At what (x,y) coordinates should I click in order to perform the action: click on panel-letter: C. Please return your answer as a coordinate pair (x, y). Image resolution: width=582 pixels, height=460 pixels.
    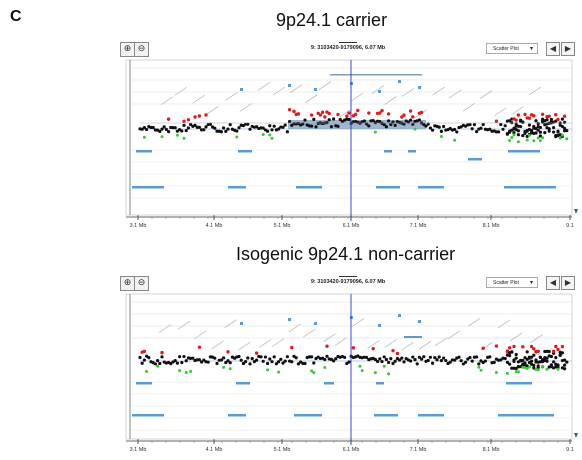
    Looking at the image, I should click on (16, 16).